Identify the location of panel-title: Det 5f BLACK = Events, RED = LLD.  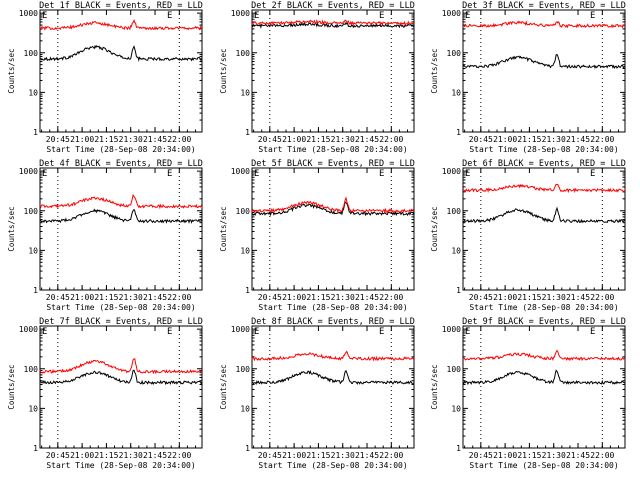
(333, 164).